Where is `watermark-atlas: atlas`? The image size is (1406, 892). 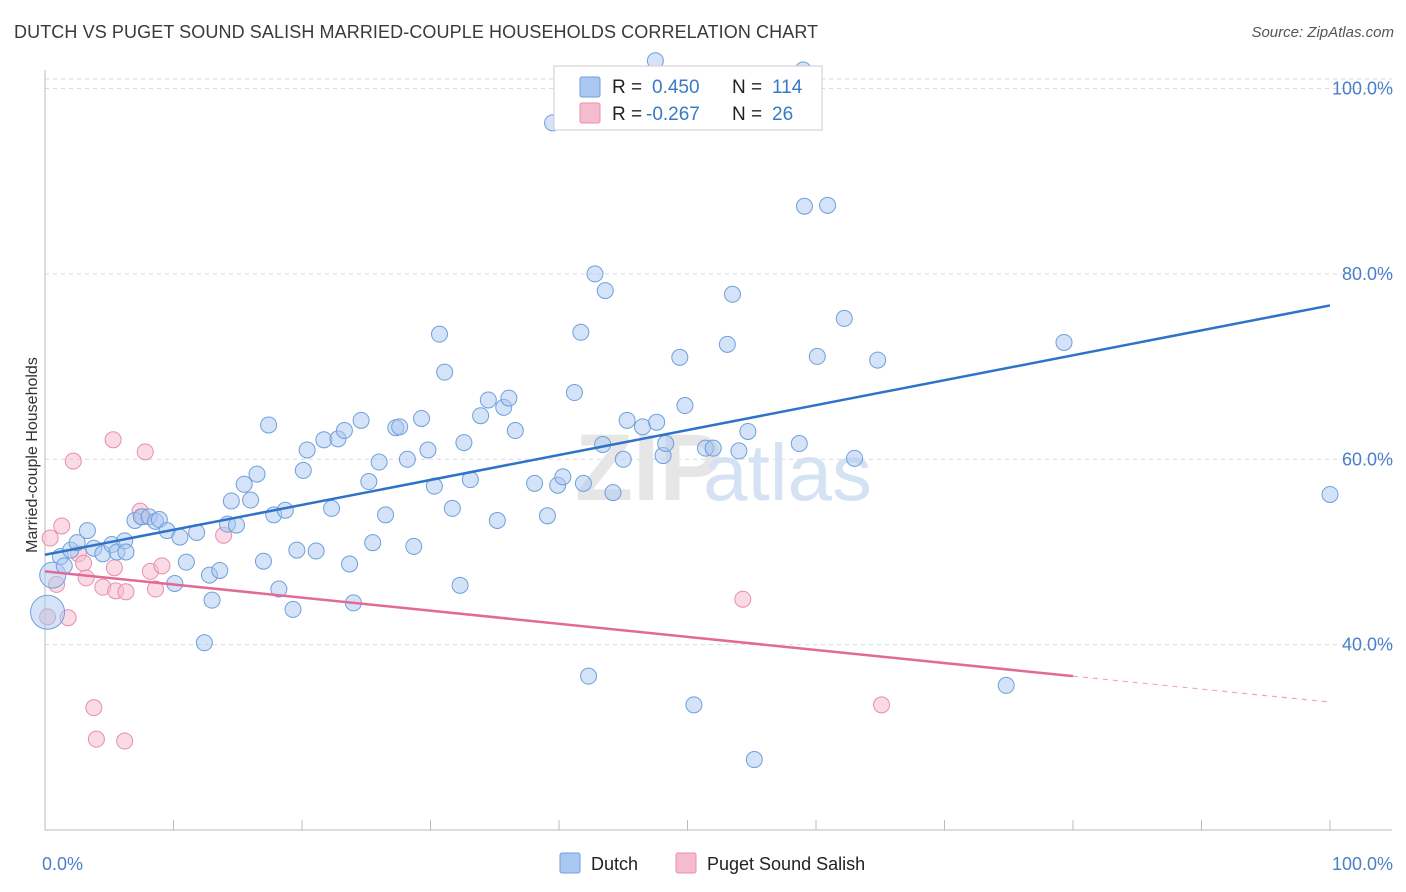
watermark-atlas: atlas is located at coordinates (787, 472).